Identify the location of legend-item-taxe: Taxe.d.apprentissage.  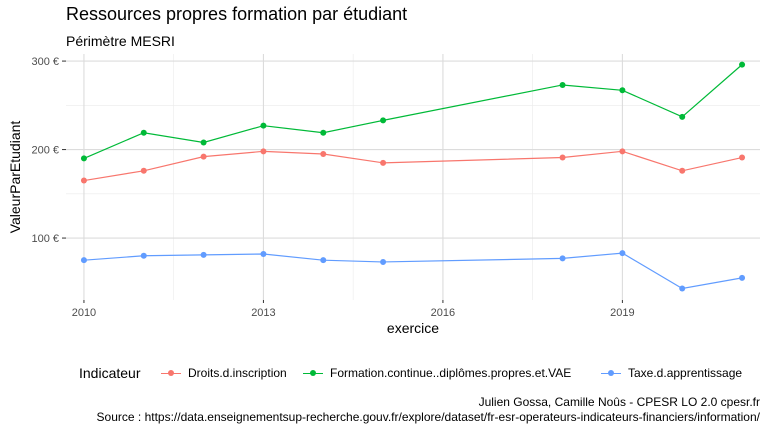
(671, 373).